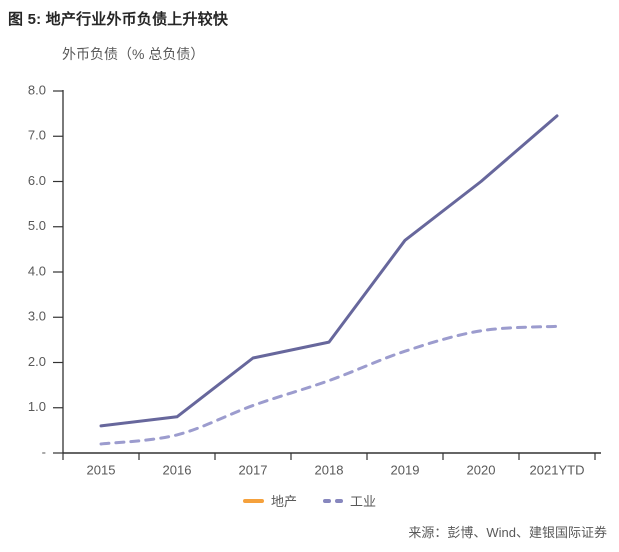 The width and height of the screenshot is (619, 552). Describe the element at coordinates (37, 361) in the screenshot. I see `y-tick-label: 2.0` at that location.